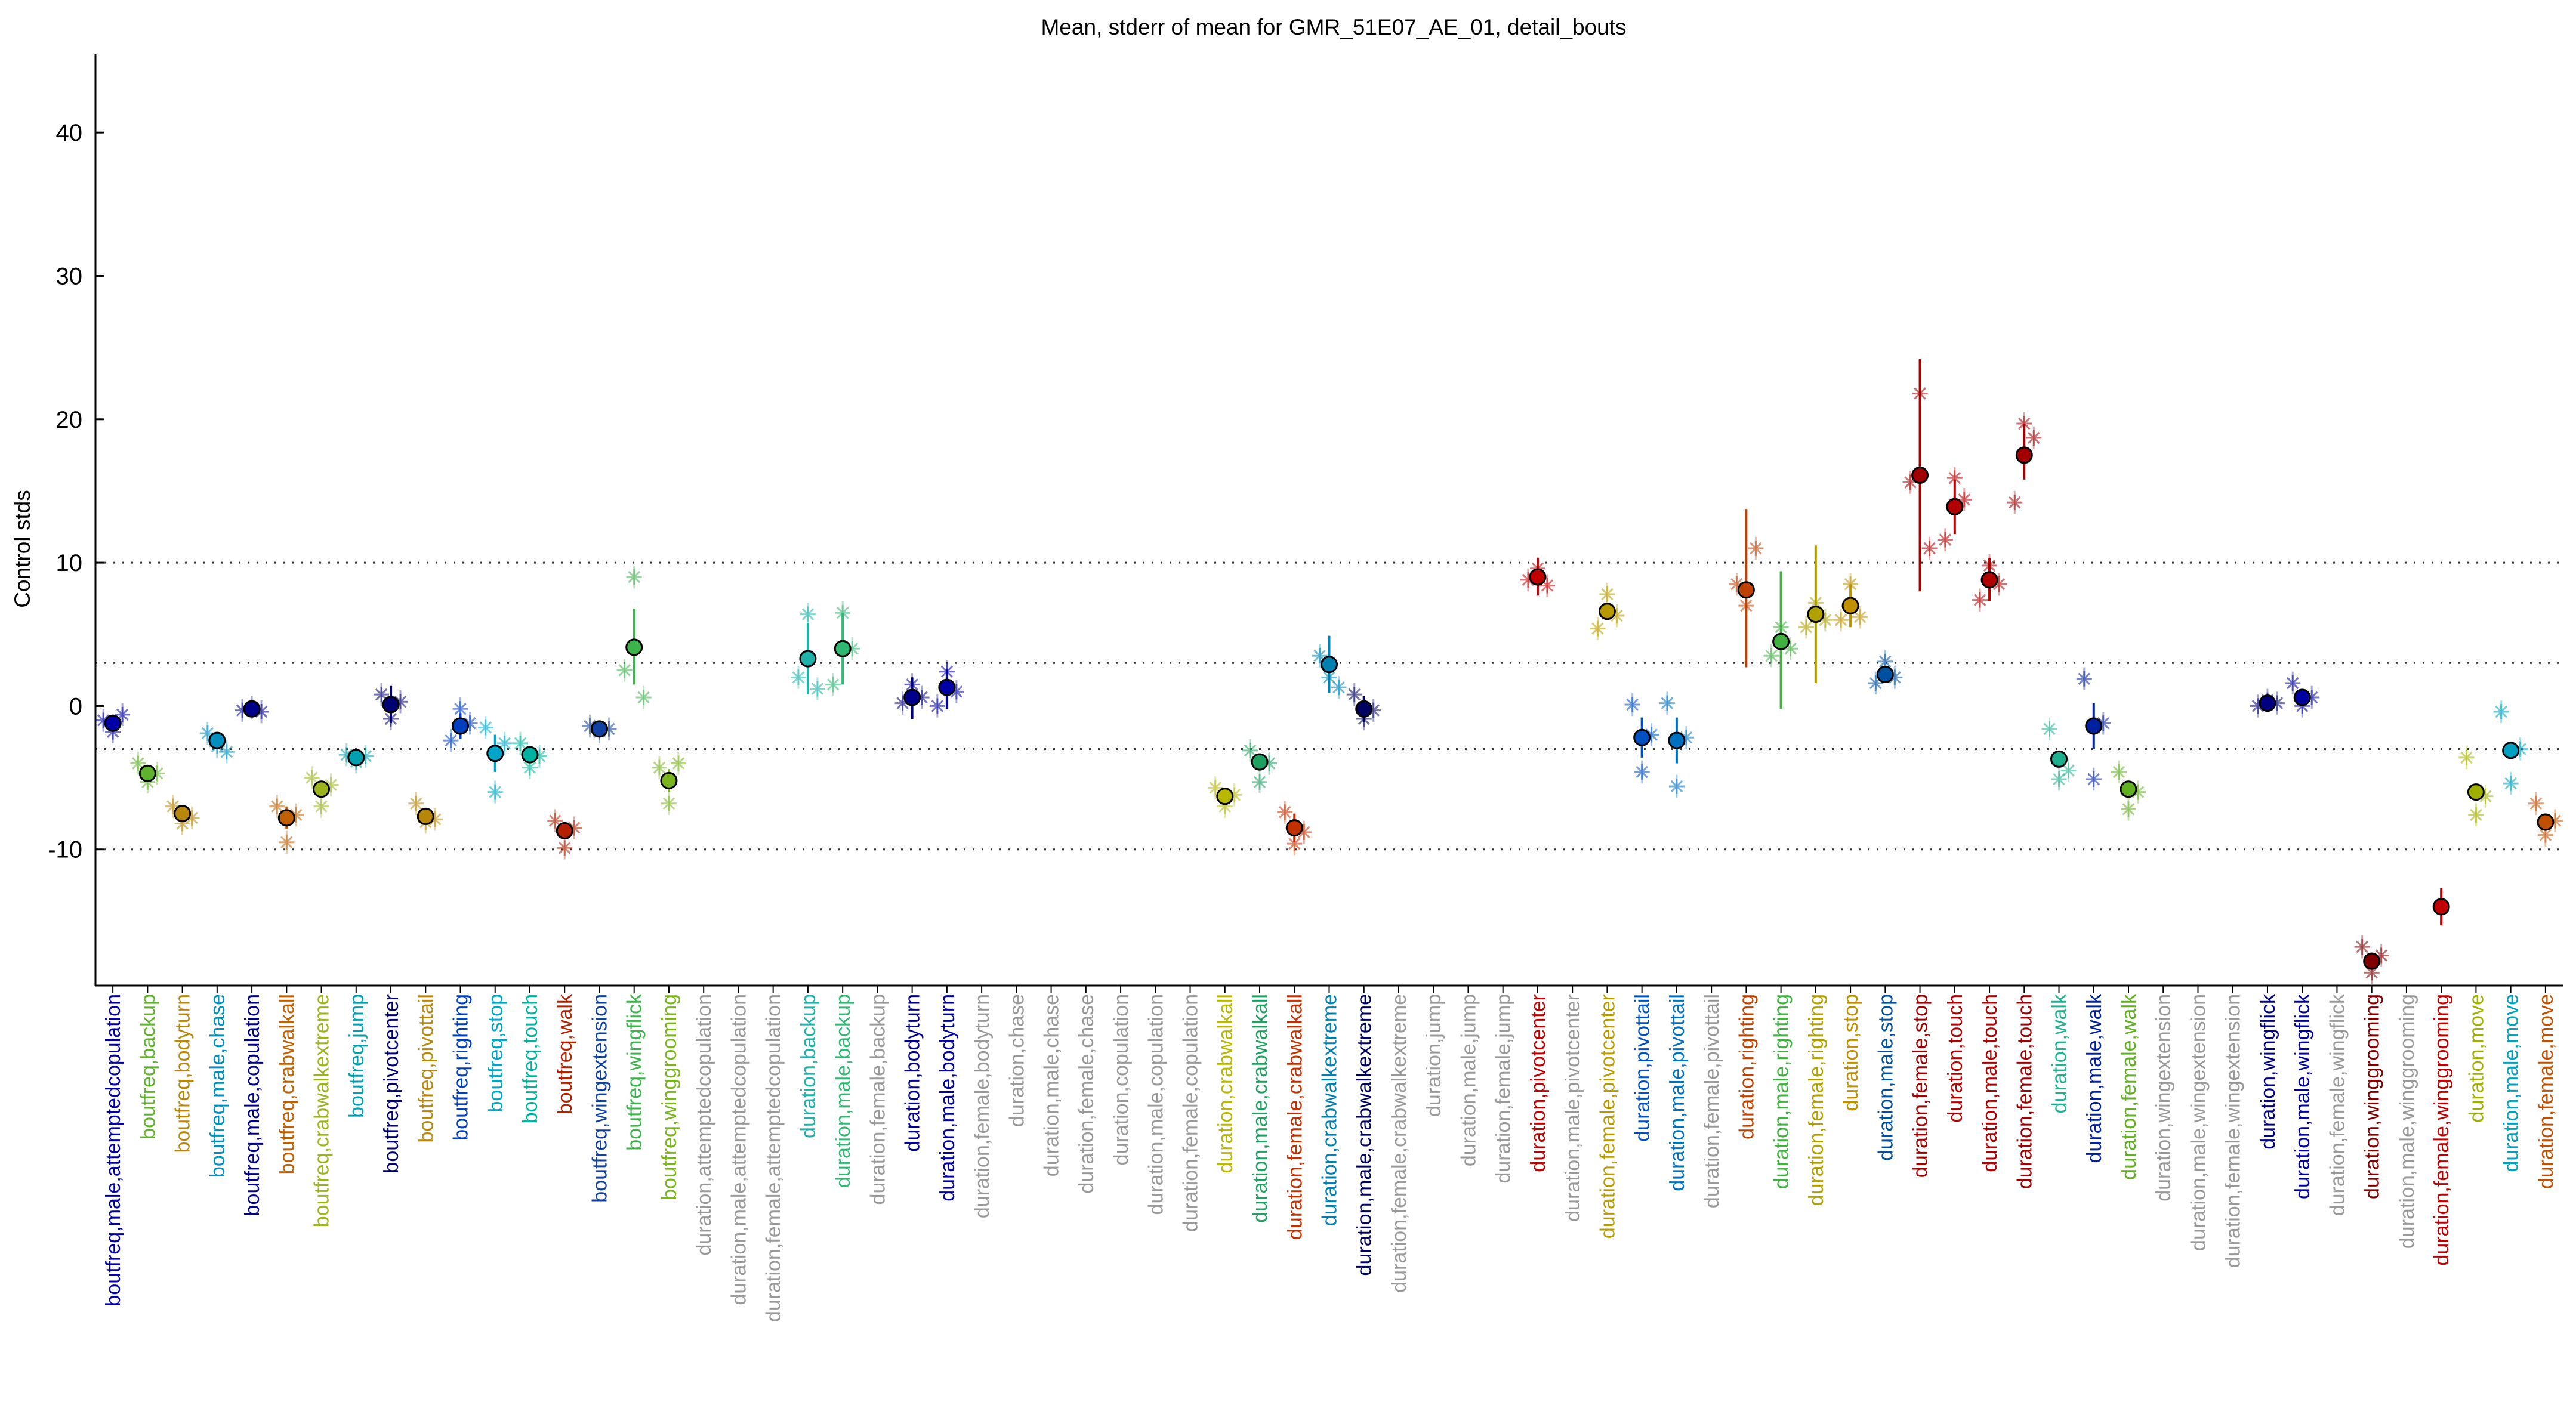 Image resolution: width=2576 pixels, height=1402 pixels. I want to click on x-tick-label: duration,male,touch, so click(1990, 1083).